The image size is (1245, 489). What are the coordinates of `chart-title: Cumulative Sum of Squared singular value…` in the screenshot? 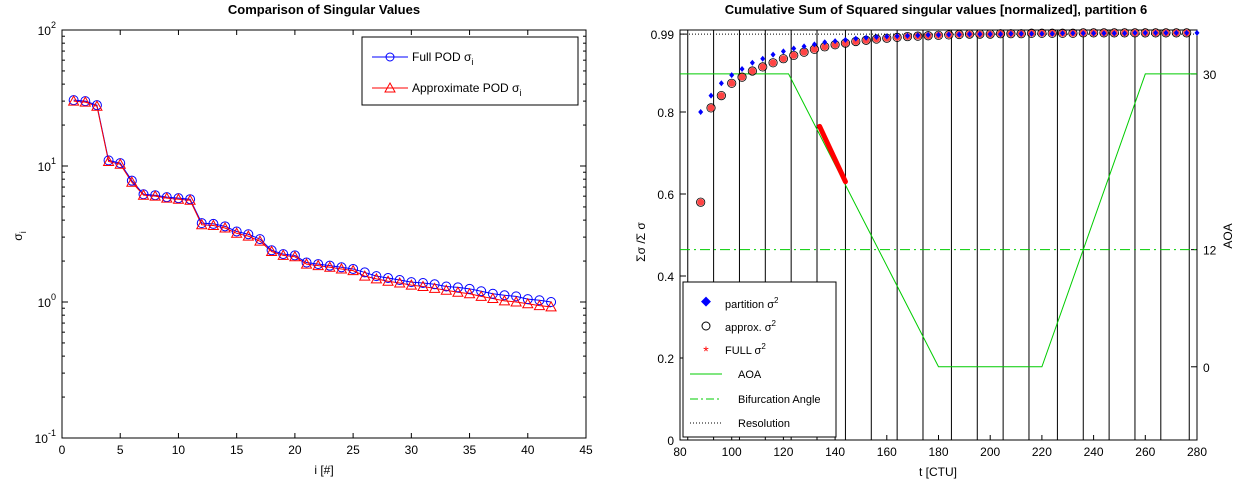 It's located at (936, 9).